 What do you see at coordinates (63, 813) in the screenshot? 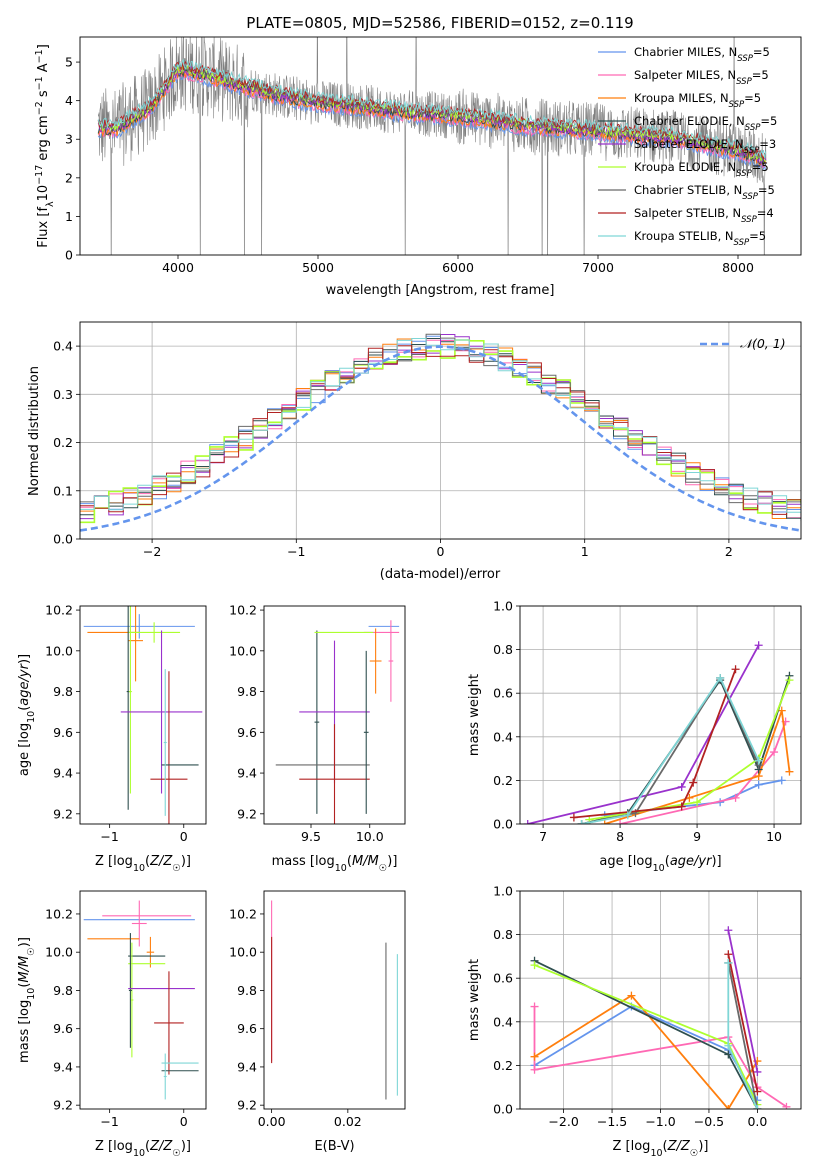
I see `y-tick-label: 9.2` at bounding box center [63, 813].